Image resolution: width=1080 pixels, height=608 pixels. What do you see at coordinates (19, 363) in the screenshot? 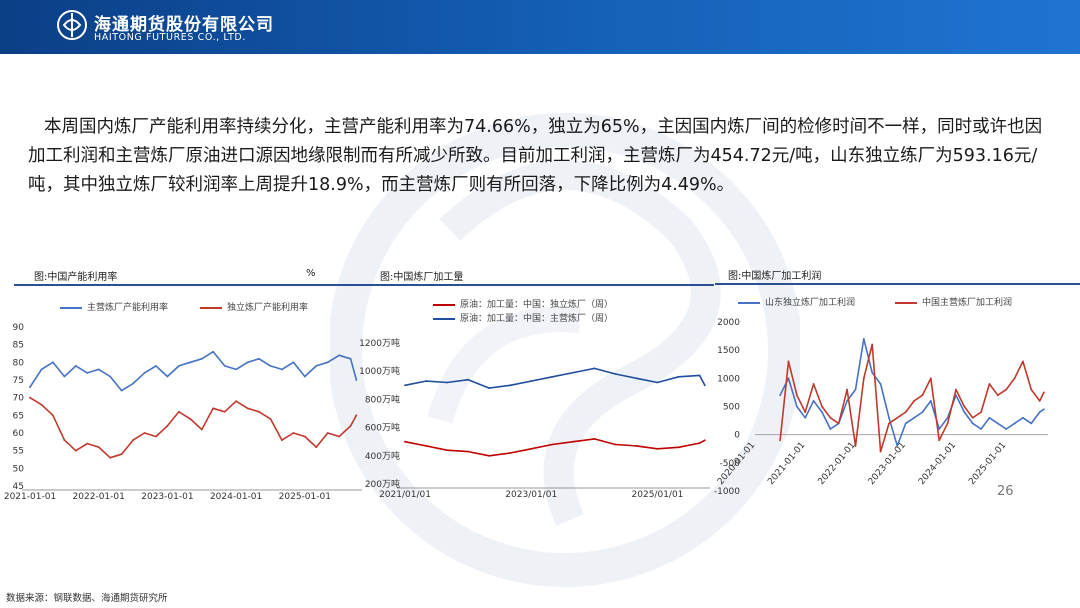
I see `y-tick-label: 80` at bounding box center [19, 363].